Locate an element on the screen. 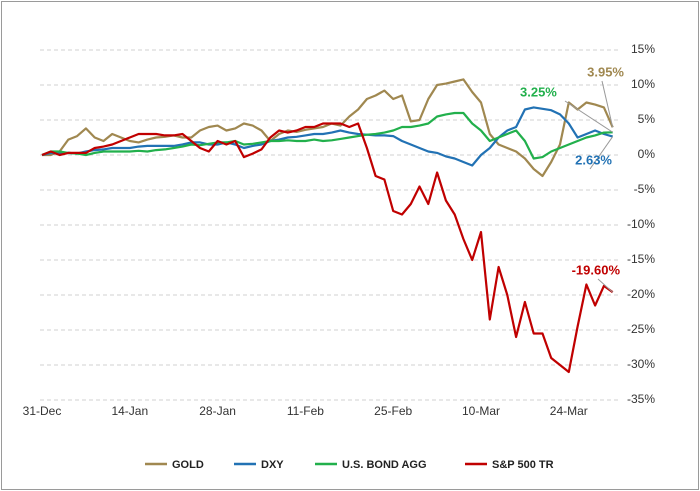 This screenshot has width=700, height=491. legend-label: GOLD is located at coordinates (188, 465).